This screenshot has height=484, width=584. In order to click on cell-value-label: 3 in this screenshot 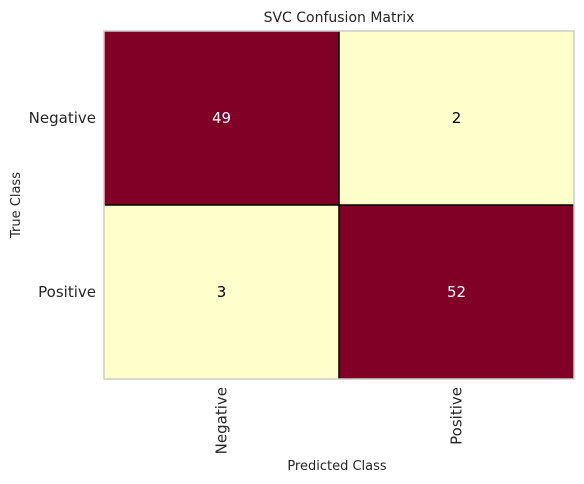, I will do `click(222, 292)`.